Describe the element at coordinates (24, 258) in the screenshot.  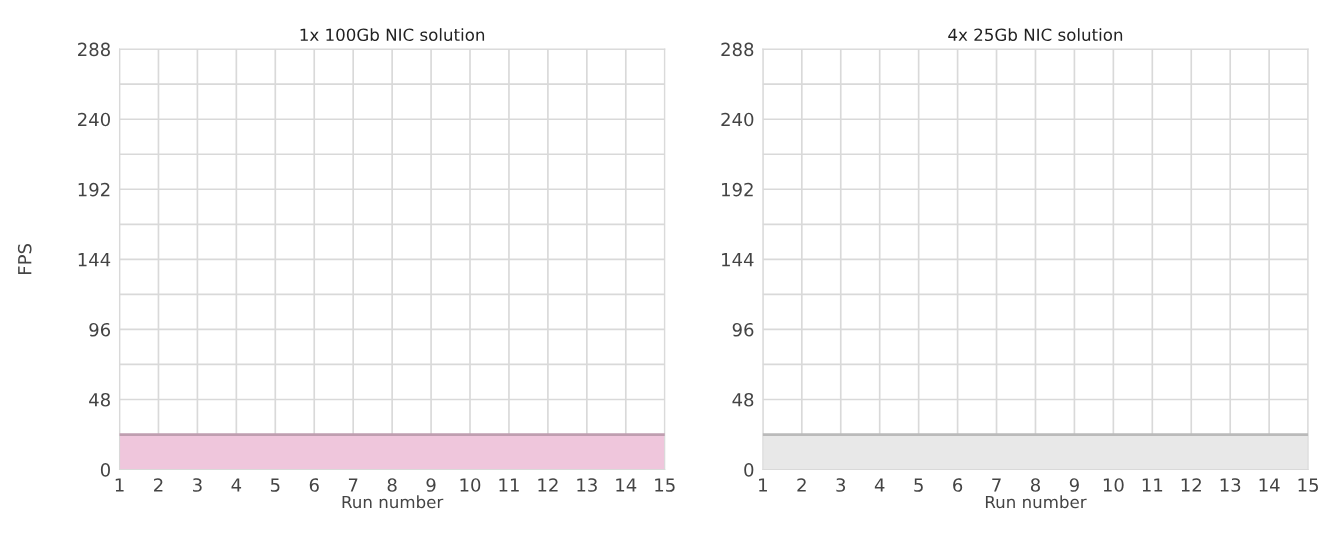
I see `y-axis-title: FPS` at that location.